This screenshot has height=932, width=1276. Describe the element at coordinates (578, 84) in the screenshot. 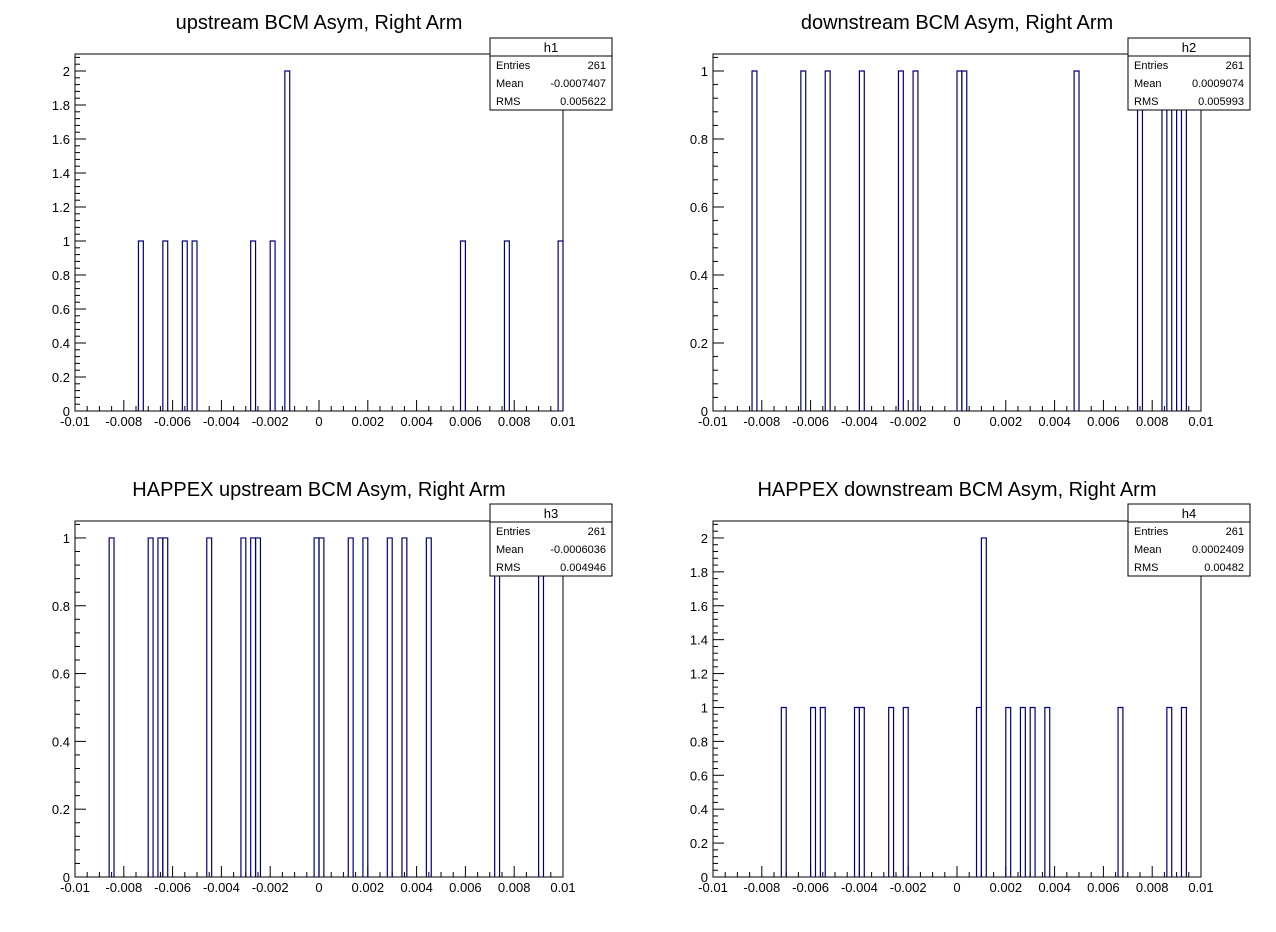

I see `stats-row-value: -0.0007407` at that location.